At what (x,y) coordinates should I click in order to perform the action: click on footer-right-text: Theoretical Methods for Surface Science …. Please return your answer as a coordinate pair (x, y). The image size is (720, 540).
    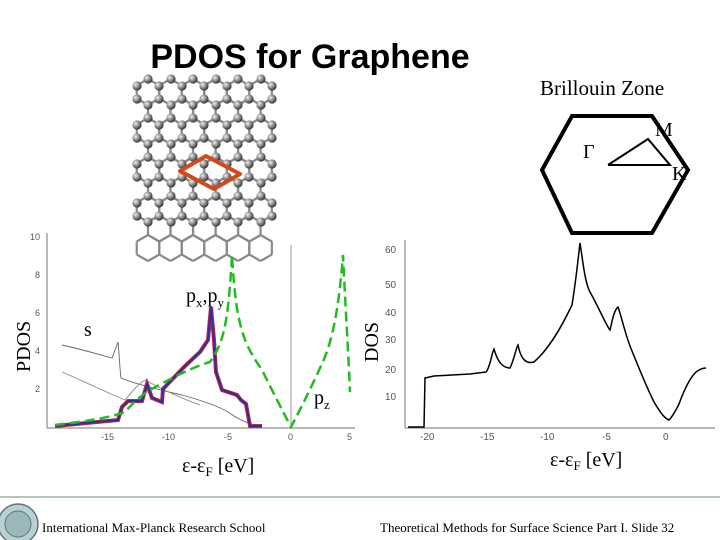
    Looking at the image, I should click on (527, 527).